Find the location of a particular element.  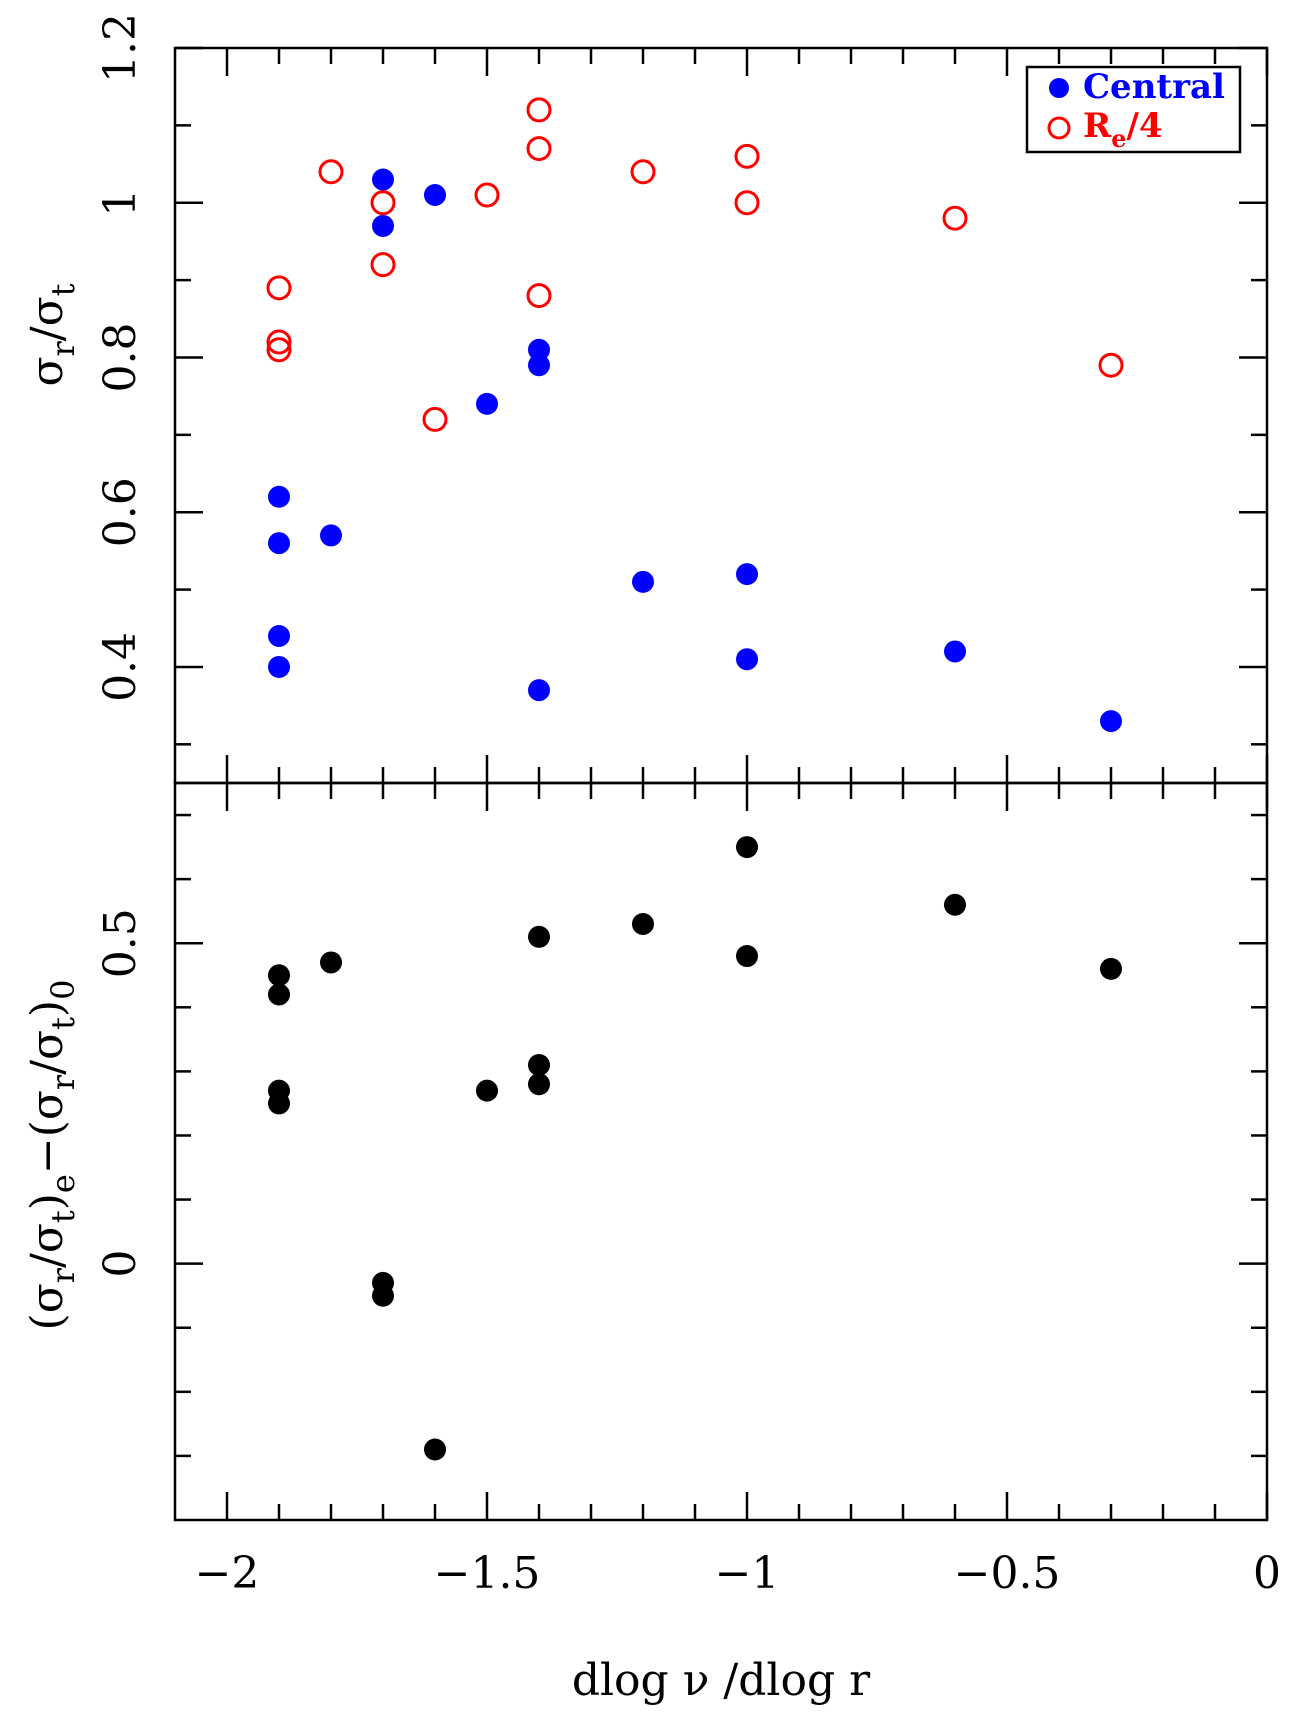

legend-central-marker is located at coordinates (1059, 88).